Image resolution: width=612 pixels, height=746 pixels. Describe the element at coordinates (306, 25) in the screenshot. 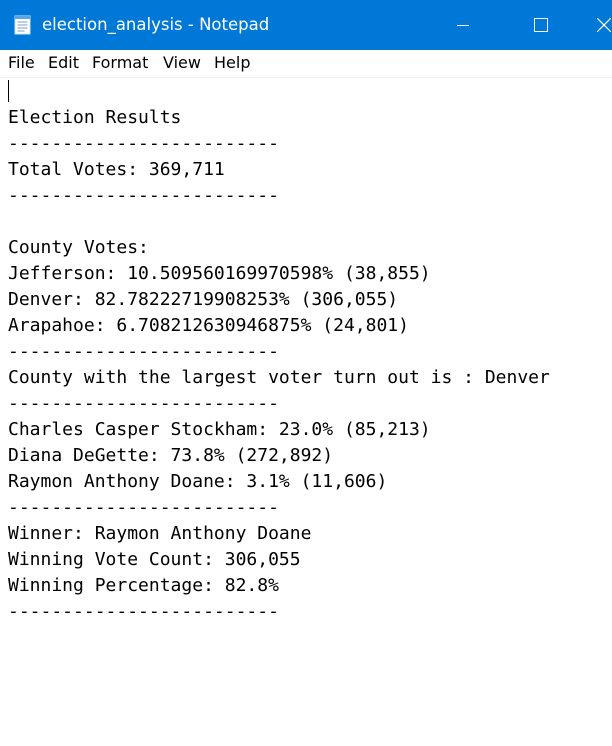

I see `title-bar: election_analysis - Notepad` at that location.